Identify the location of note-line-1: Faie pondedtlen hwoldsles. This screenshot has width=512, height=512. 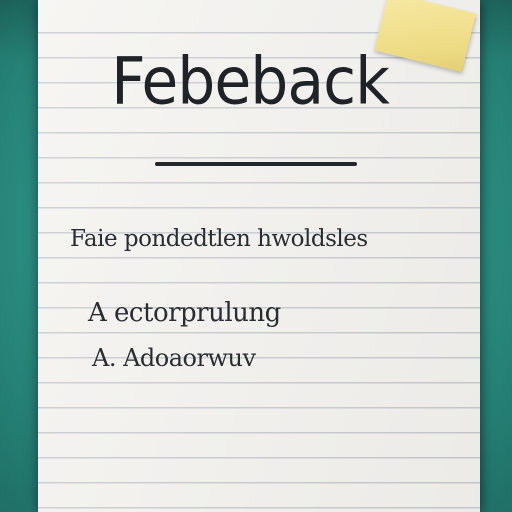
(219, 239).